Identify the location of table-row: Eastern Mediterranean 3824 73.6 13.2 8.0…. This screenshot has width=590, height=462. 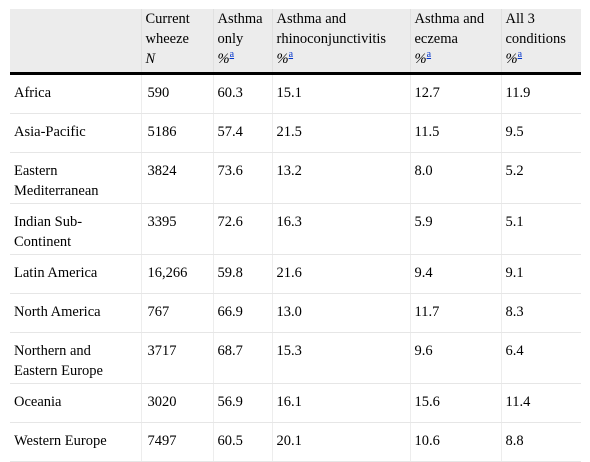
(295, 178).